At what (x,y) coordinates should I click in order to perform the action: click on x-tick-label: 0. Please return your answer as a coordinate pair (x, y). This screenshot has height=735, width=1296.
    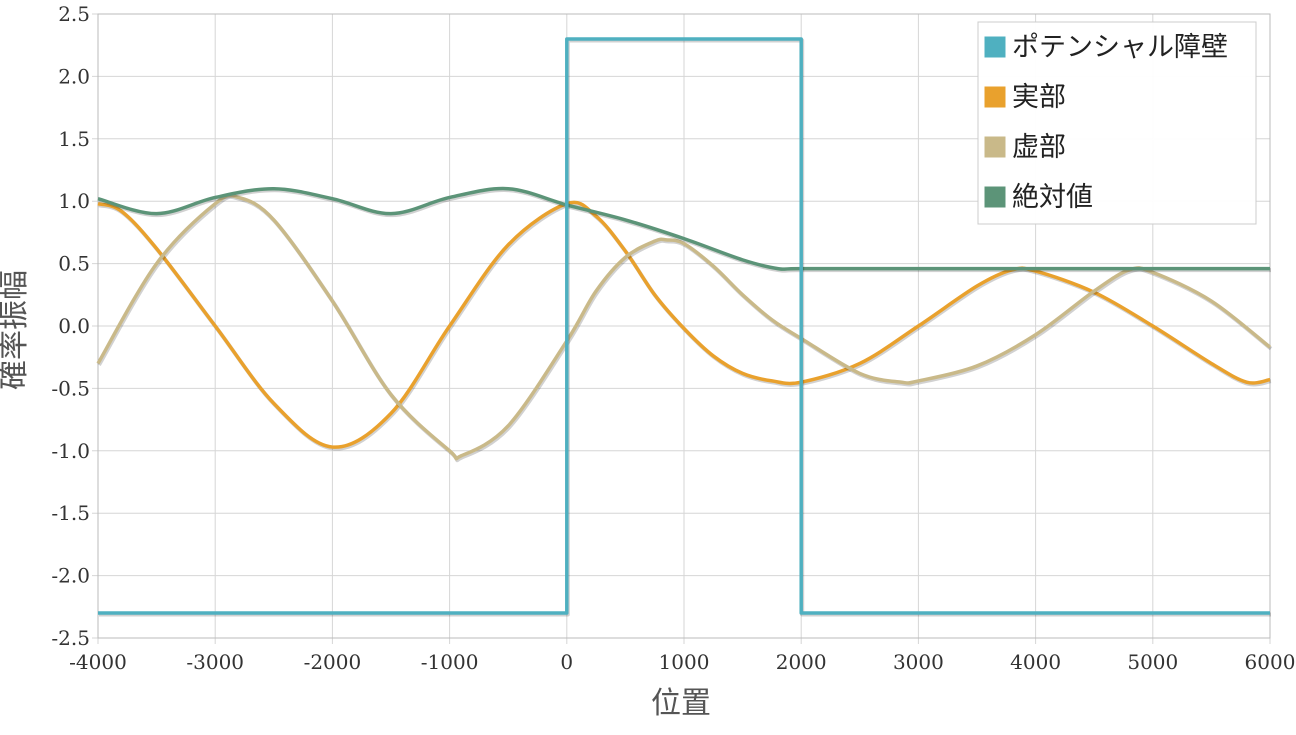
    Looking at the image, I should click on (566, 662).